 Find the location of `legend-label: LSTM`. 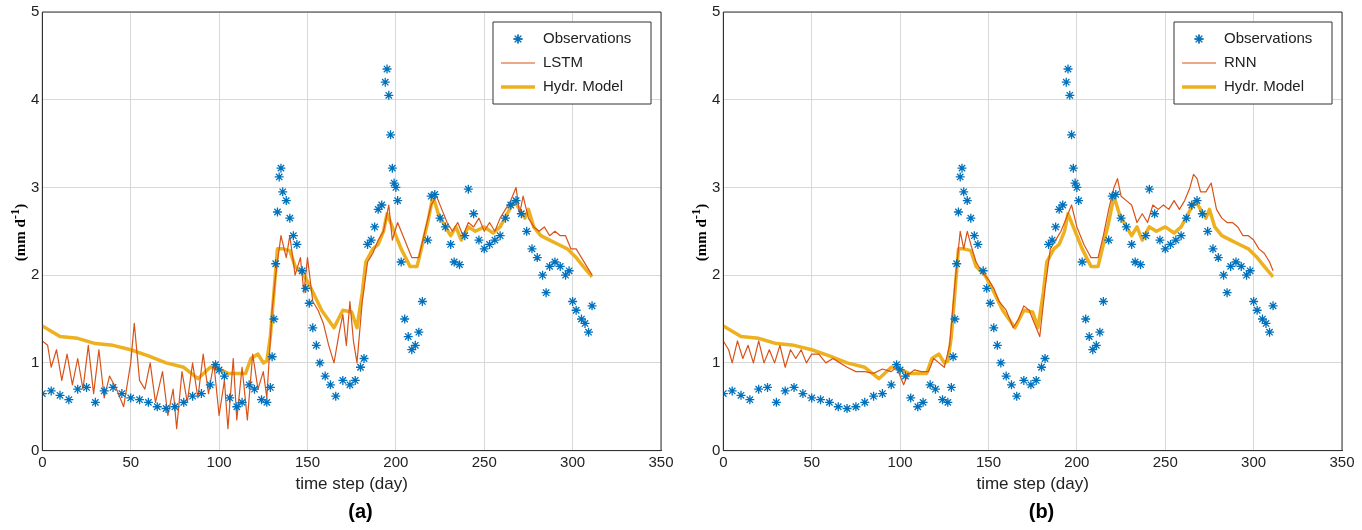

legend-label: LSTM is located at coordinates (563, 62).